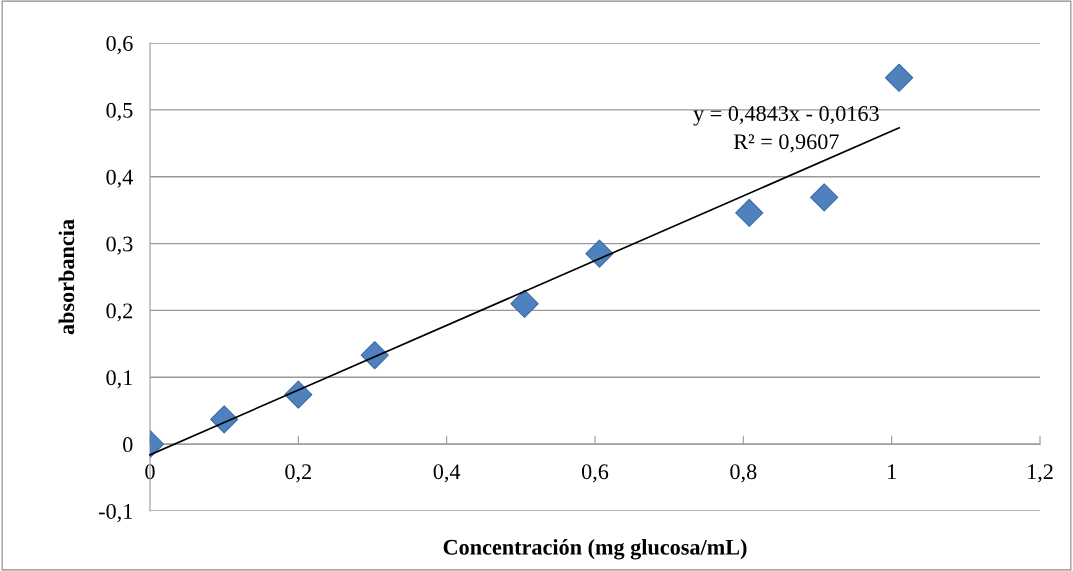 The image size is (1073, 571). I want to click on annotation: R² = 0,9607, so click(786, 143).